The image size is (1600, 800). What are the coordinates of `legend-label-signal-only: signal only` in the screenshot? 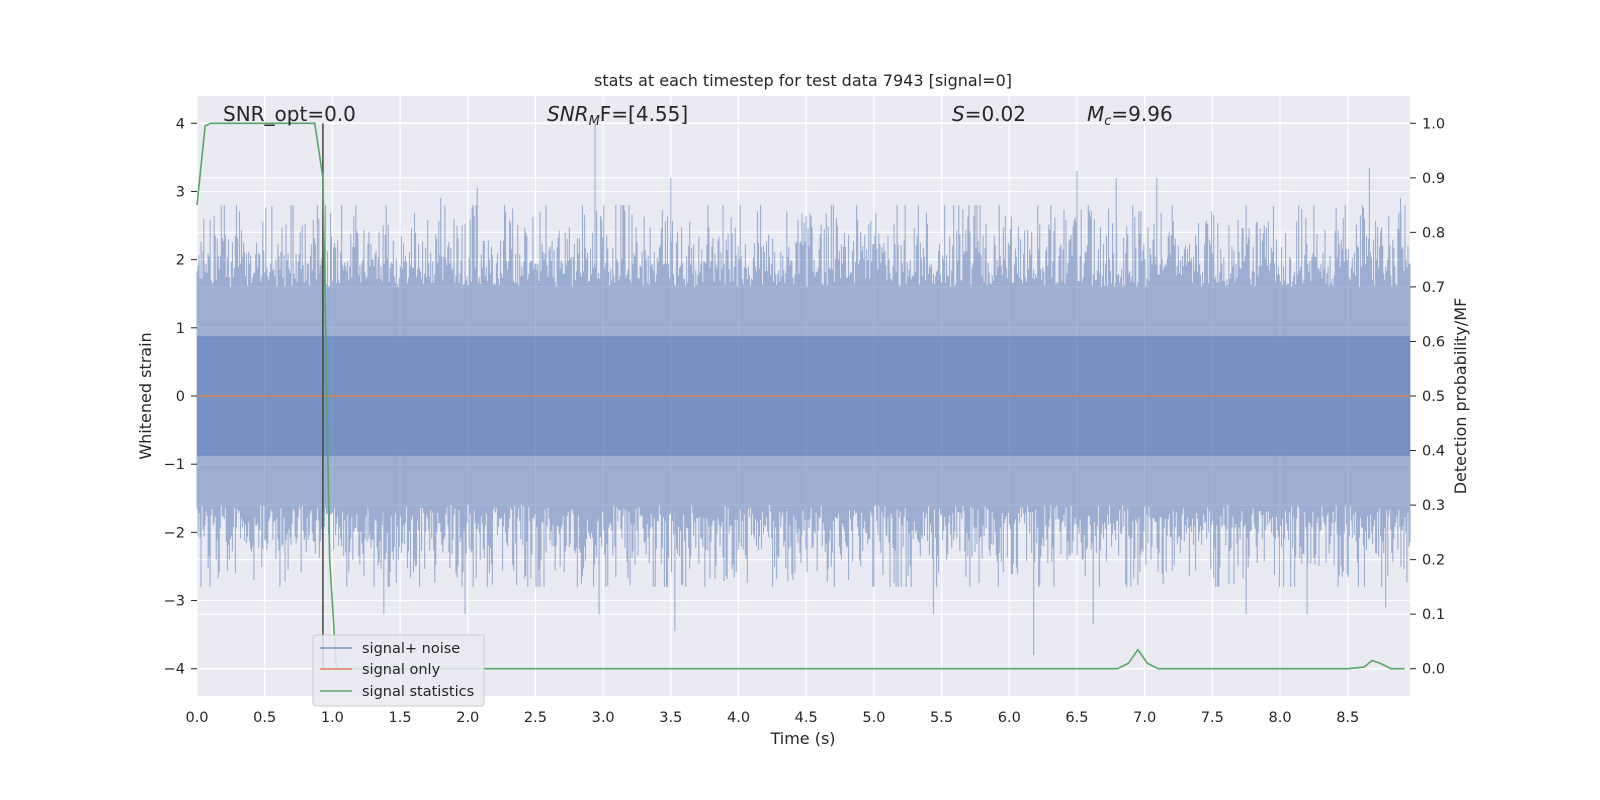 It's located at (401, 670).